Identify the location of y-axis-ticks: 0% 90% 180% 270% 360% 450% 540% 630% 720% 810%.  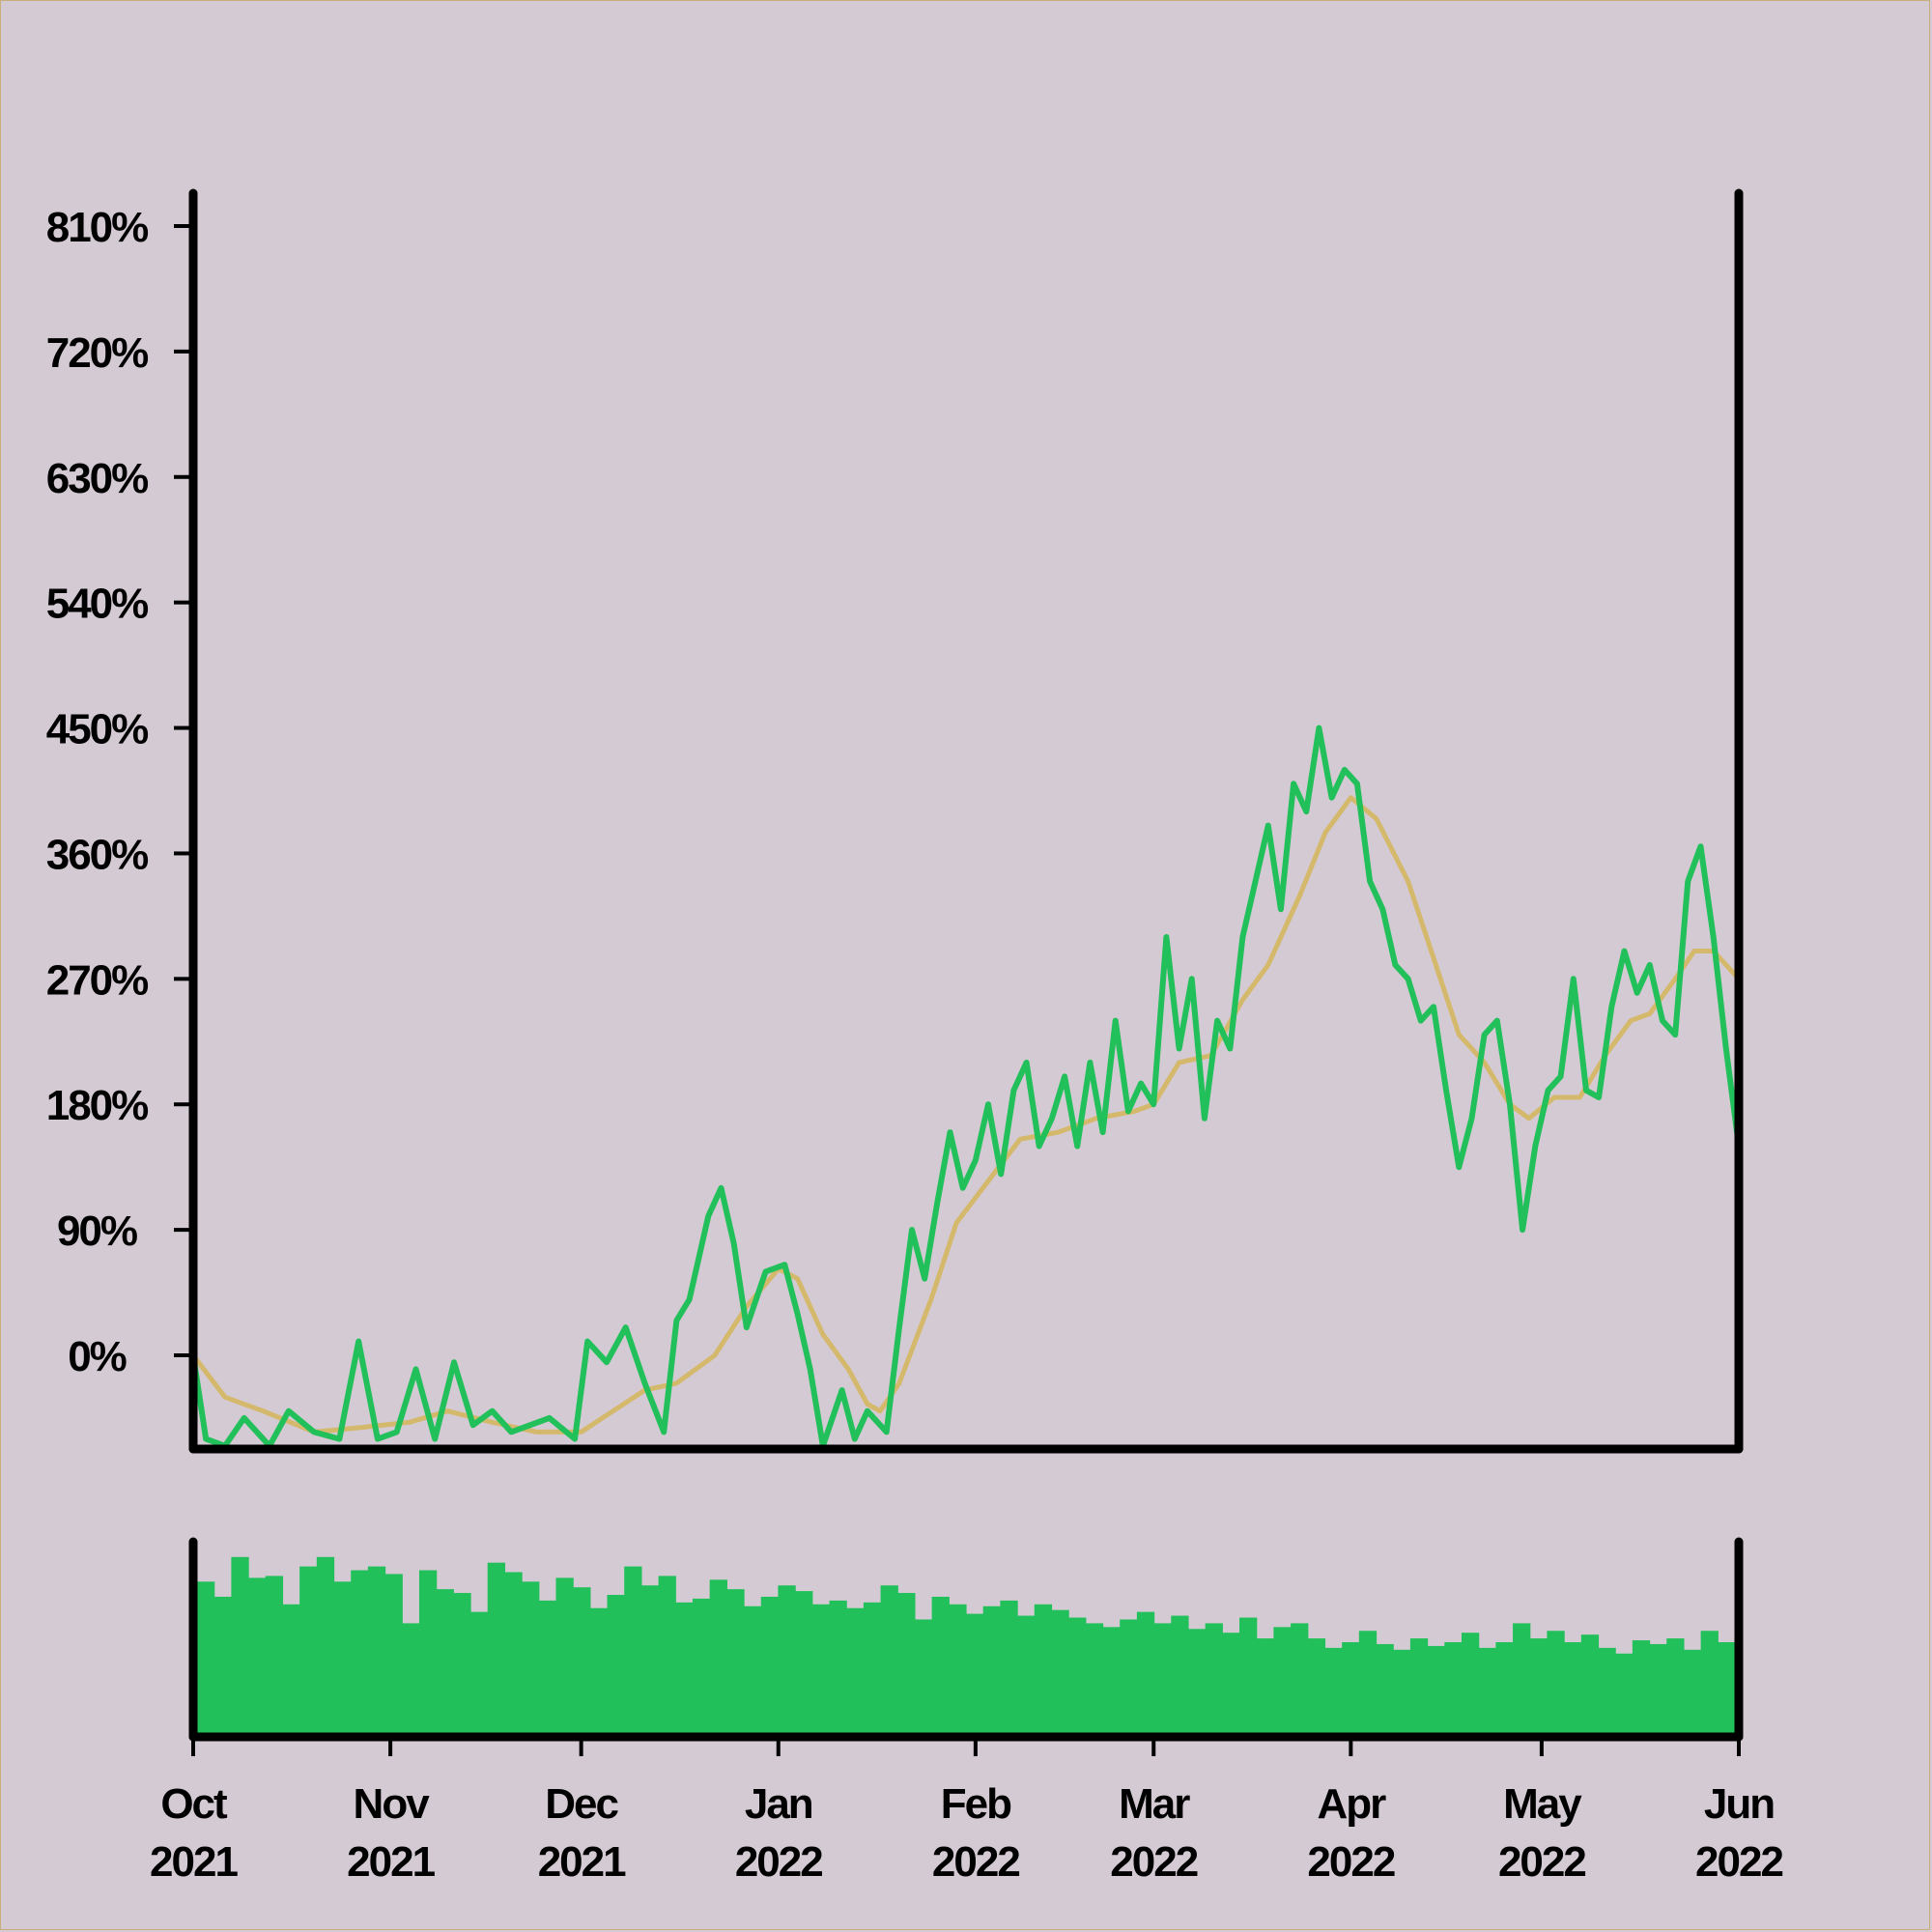
(117, 792).